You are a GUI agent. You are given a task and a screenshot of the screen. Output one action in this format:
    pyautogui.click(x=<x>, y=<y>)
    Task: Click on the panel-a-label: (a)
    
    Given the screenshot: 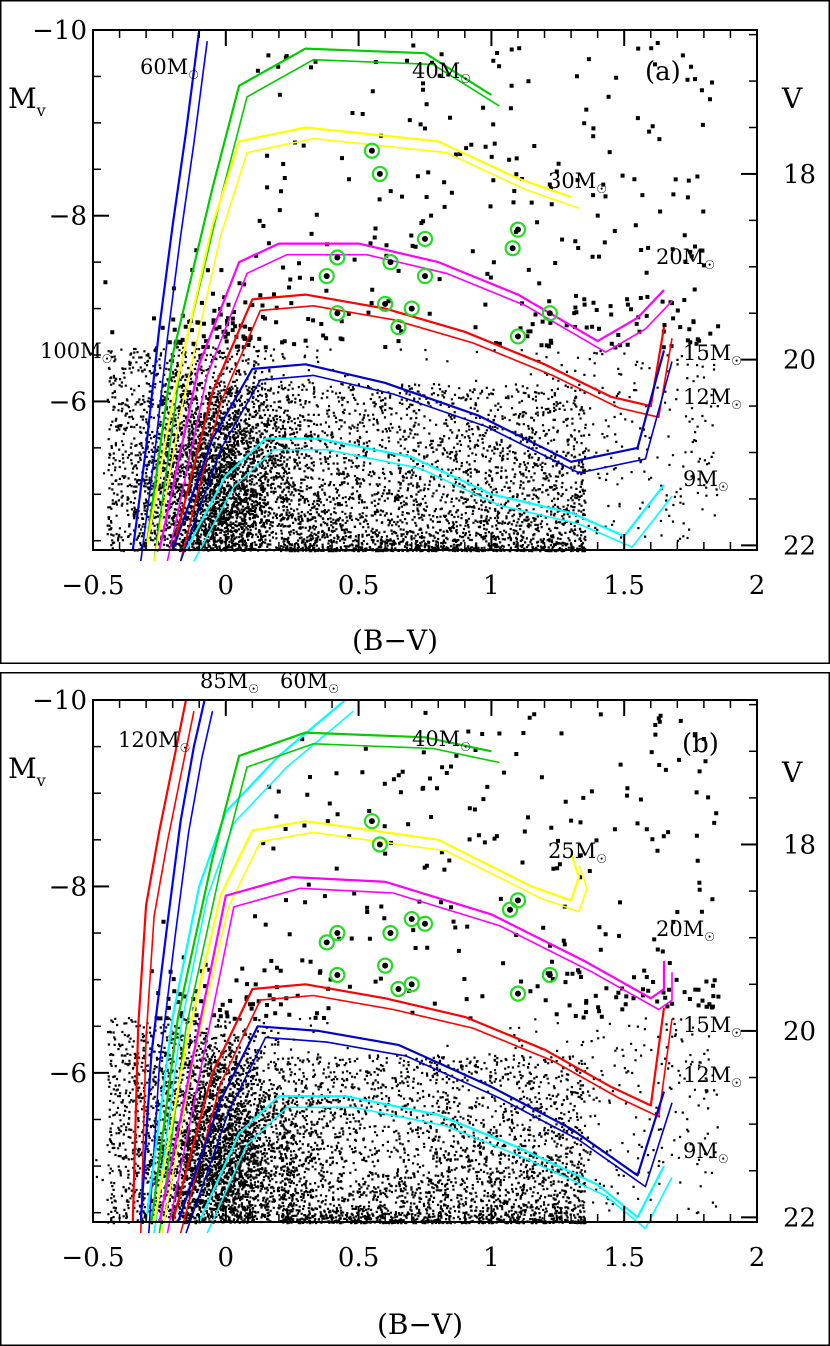 What is the action you would take?
    pyautogui.click(x=663, y=72)
    